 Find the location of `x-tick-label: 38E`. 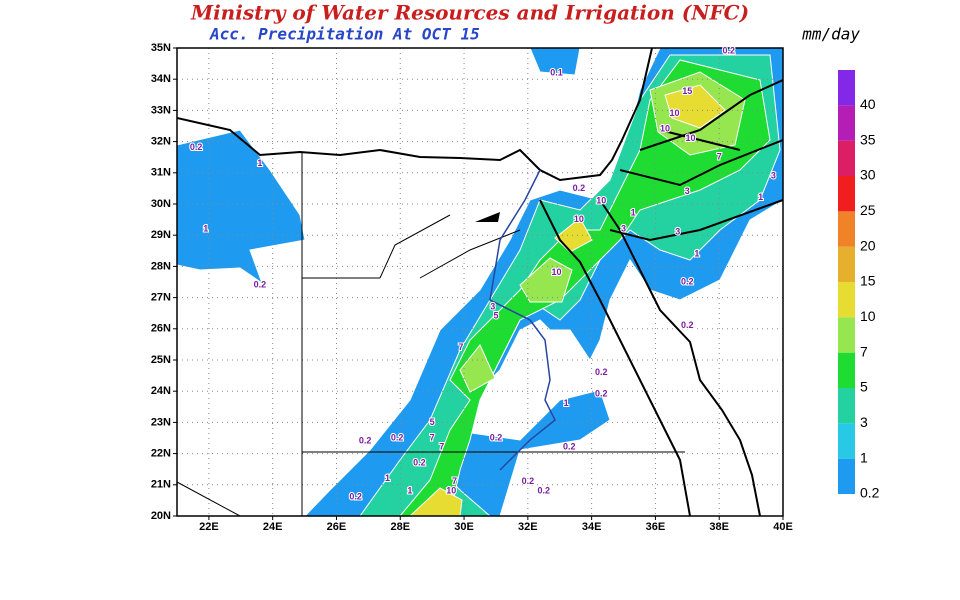

x-tick-label: 38E is located at coordinates (719, 527).